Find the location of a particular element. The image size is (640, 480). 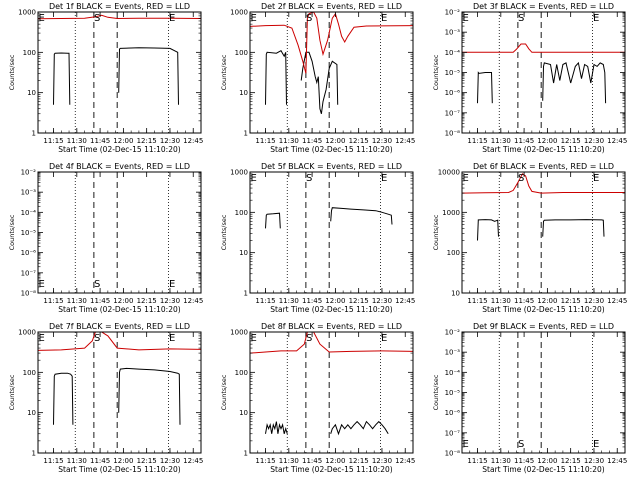

y-tick-label: 10⁻⁷ is located at coordinates (453, 113).